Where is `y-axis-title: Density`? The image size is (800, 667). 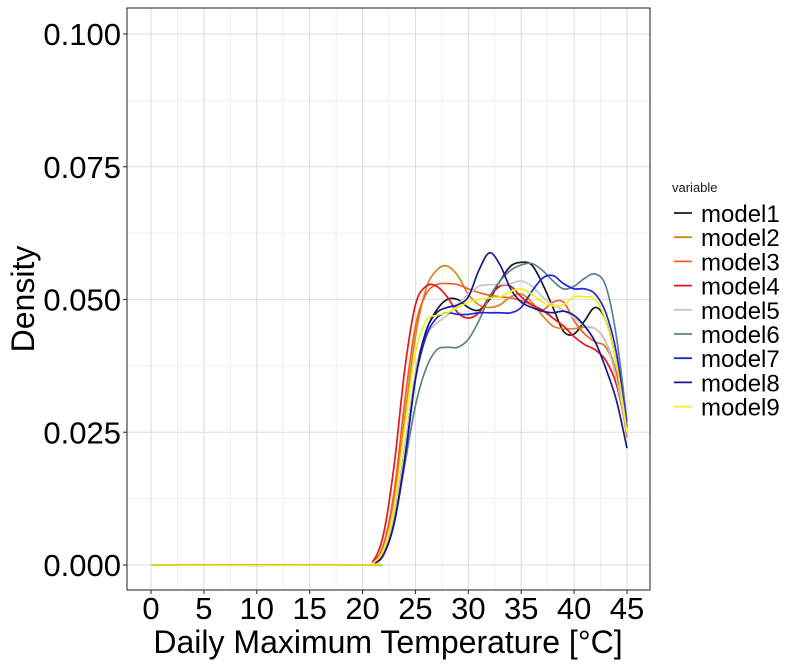
y-axis-title: Density is located at coordinates (23, 299).